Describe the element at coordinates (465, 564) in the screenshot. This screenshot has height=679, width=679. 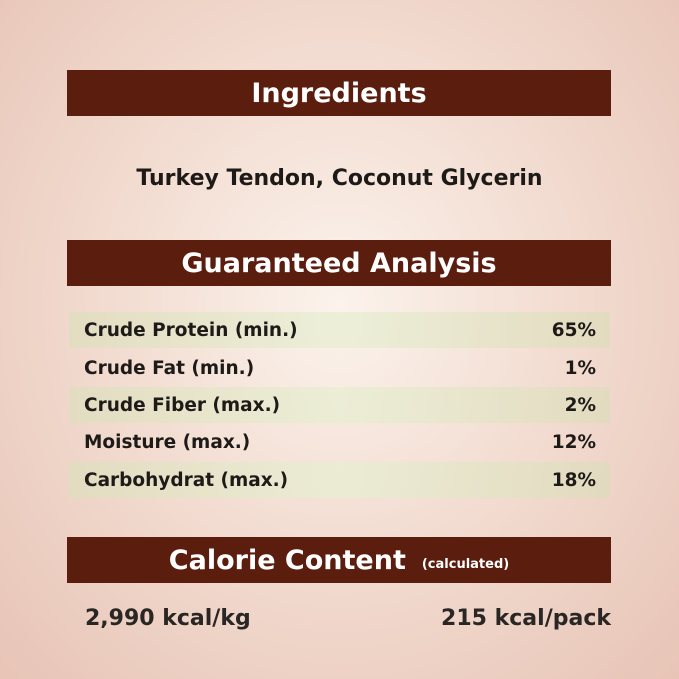
I see `calorie-note: (calculated)` at that location.